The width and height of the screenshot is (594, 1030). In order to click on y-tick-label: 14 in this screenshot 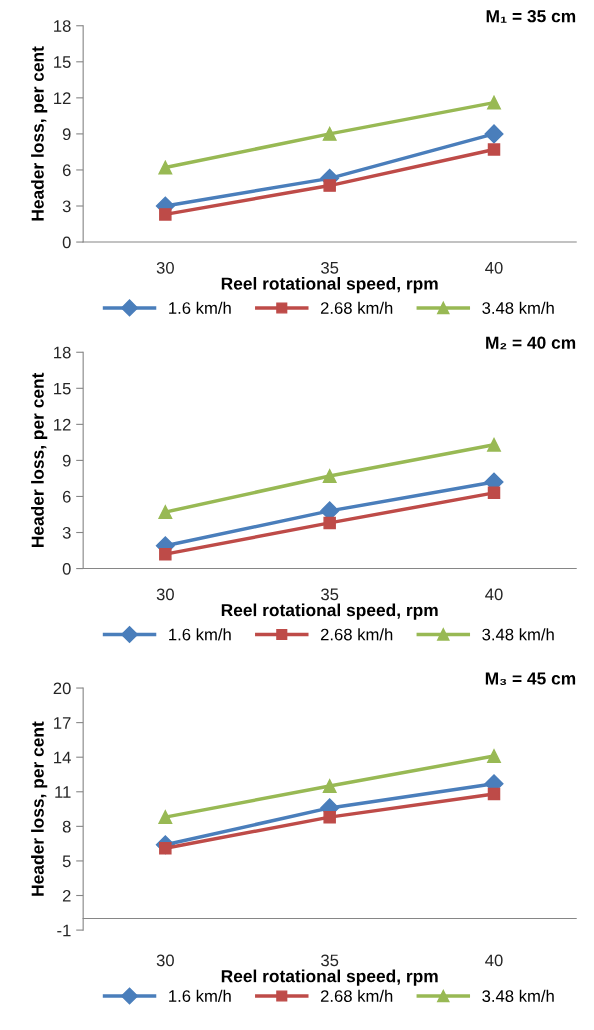, I will do `click(62, 757)`.